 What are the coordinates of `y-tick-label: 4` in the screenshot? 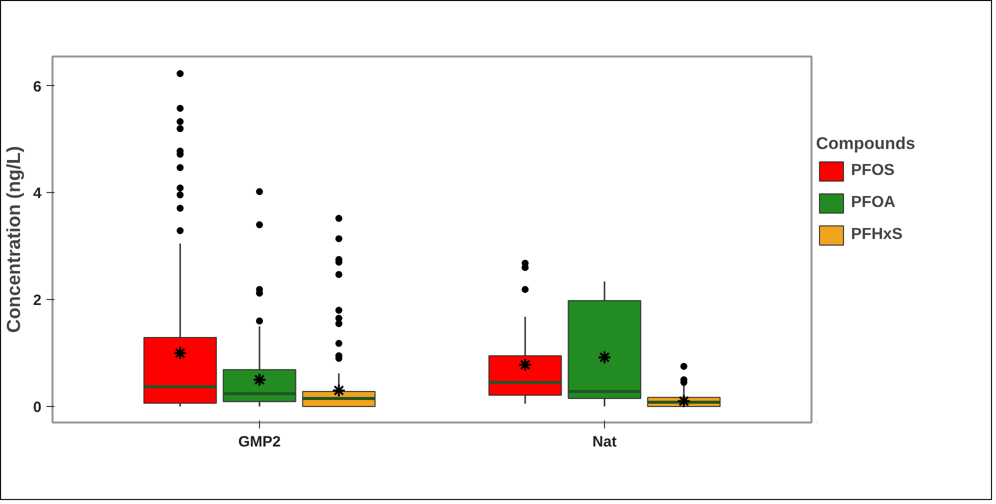 It's located at (37, 193).